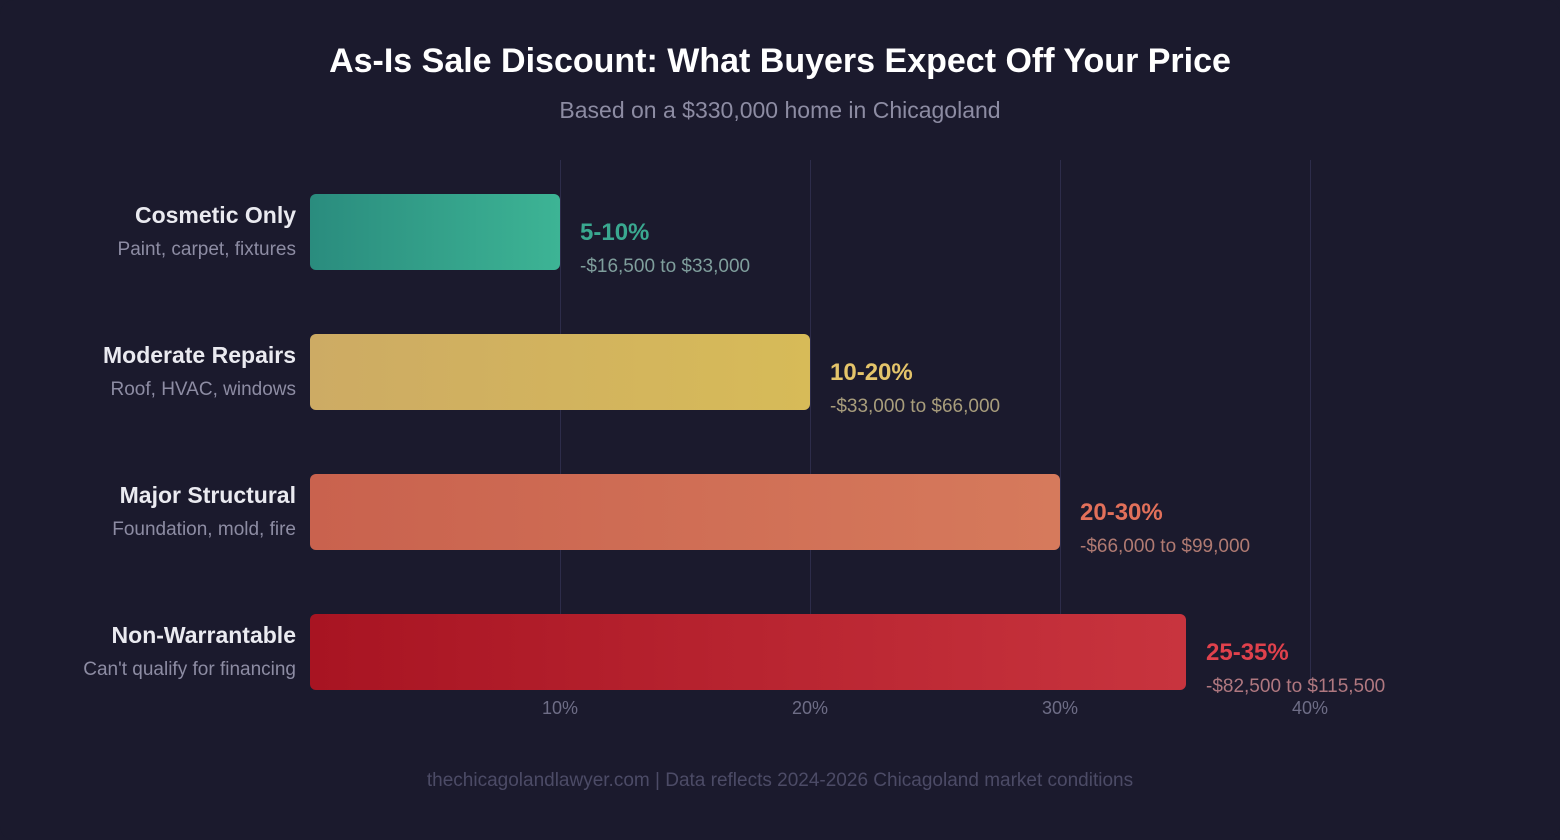 This screenshot has height=840, width=1560. Describe the element at coordinates (189, 669) in the screenshot. I see `category-description: Can't qualify for financing` at that location.